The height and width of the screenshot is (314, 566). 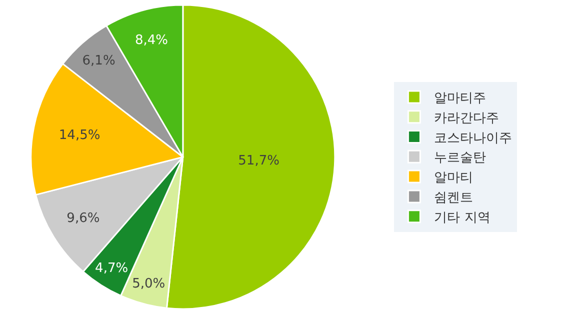 What do you see at coordinates (467, 118) in the screenshot?
I see `legend-label: 카라간다주` at bounding box center [467, 118].